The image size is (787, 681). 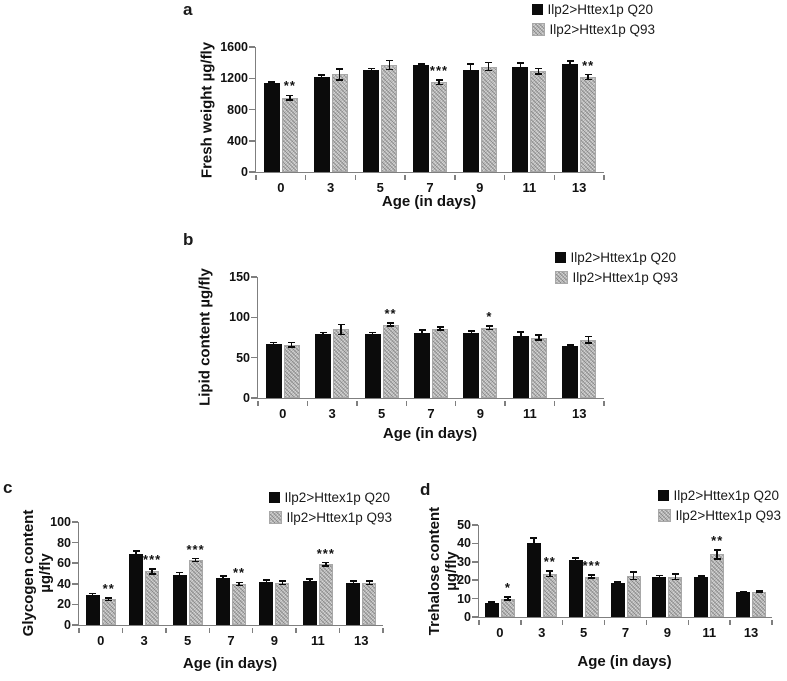 What do you see at coordinates (332, 413) in the screenshot?
I see `x-tick-label: 3` at bounding box center [332, 413].